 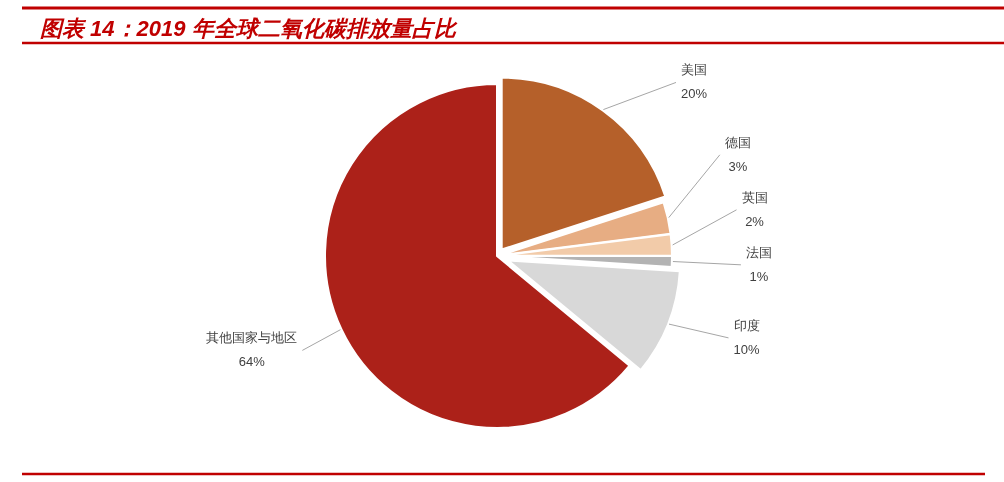 What do you see at coordinates (759, 276) in the screenshot?
I see `data-label: 1%` at bounding box center [759, 276].